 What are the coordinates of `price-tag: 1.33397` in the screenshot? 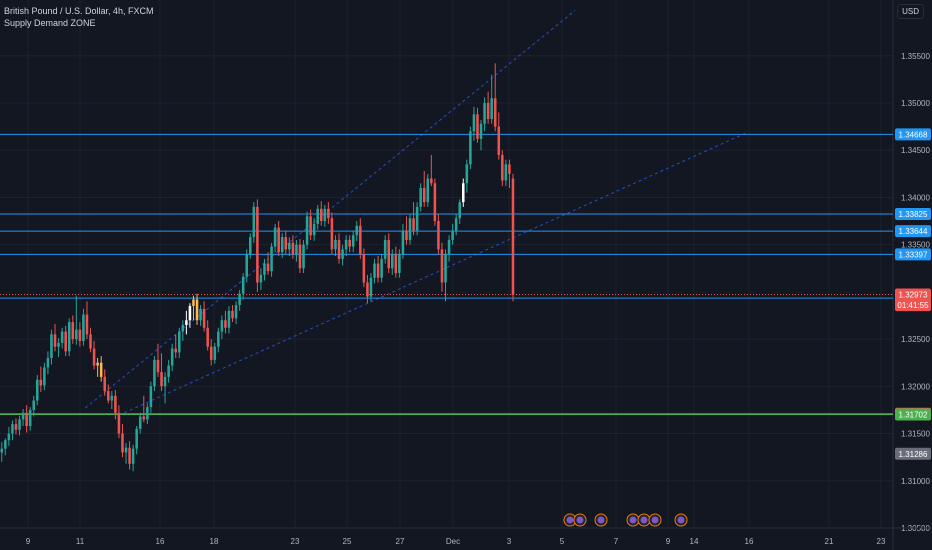 It's located at (913, 254).